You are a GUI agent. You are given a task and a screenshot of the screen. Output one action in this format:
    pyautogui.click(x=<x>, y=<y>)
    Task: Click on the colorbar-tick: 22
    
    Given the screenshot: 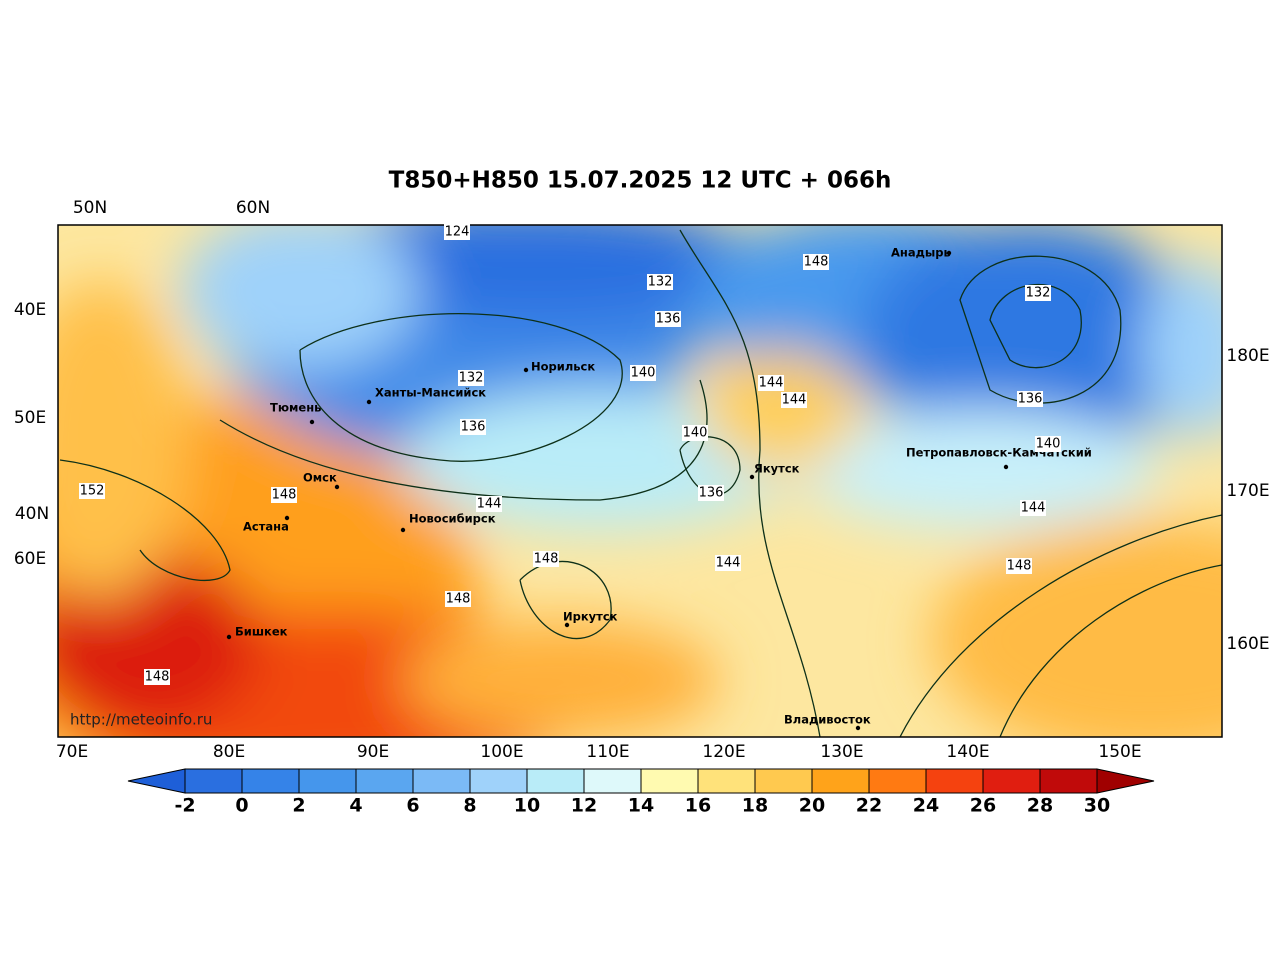 What is the action you would take?
    pyautogui.click(x=869, y=806)
    